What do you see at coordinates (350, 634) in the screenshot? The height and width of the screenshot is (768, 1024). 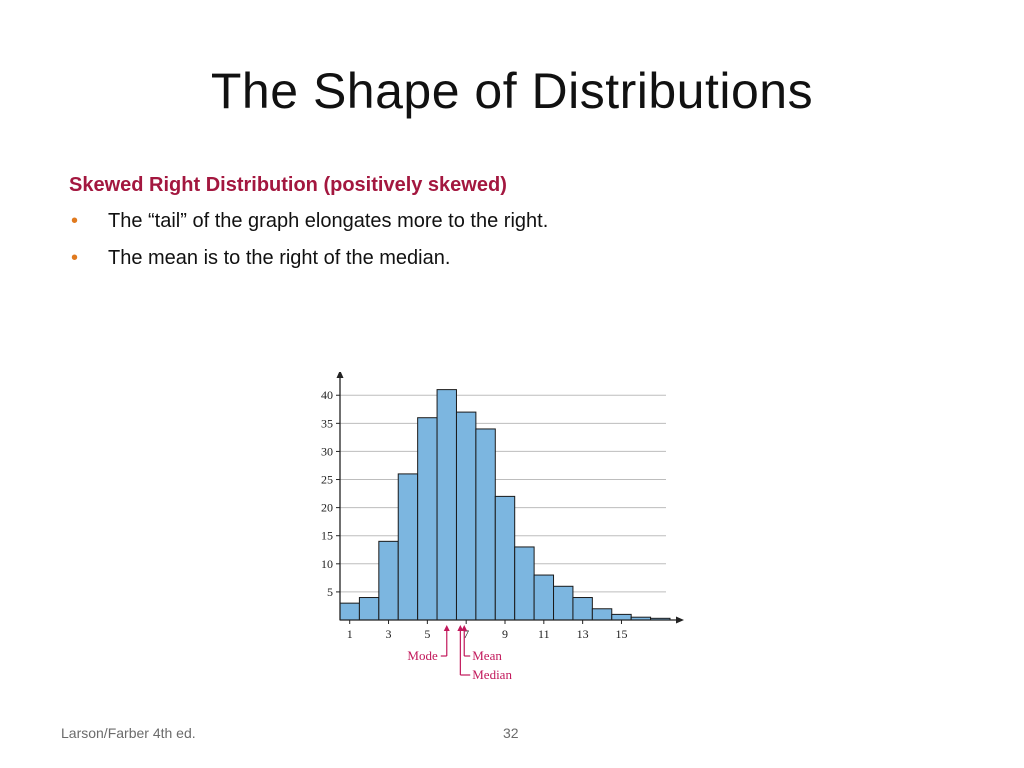 I see `x-tick-label: 1` at bounding box center [350, 634].